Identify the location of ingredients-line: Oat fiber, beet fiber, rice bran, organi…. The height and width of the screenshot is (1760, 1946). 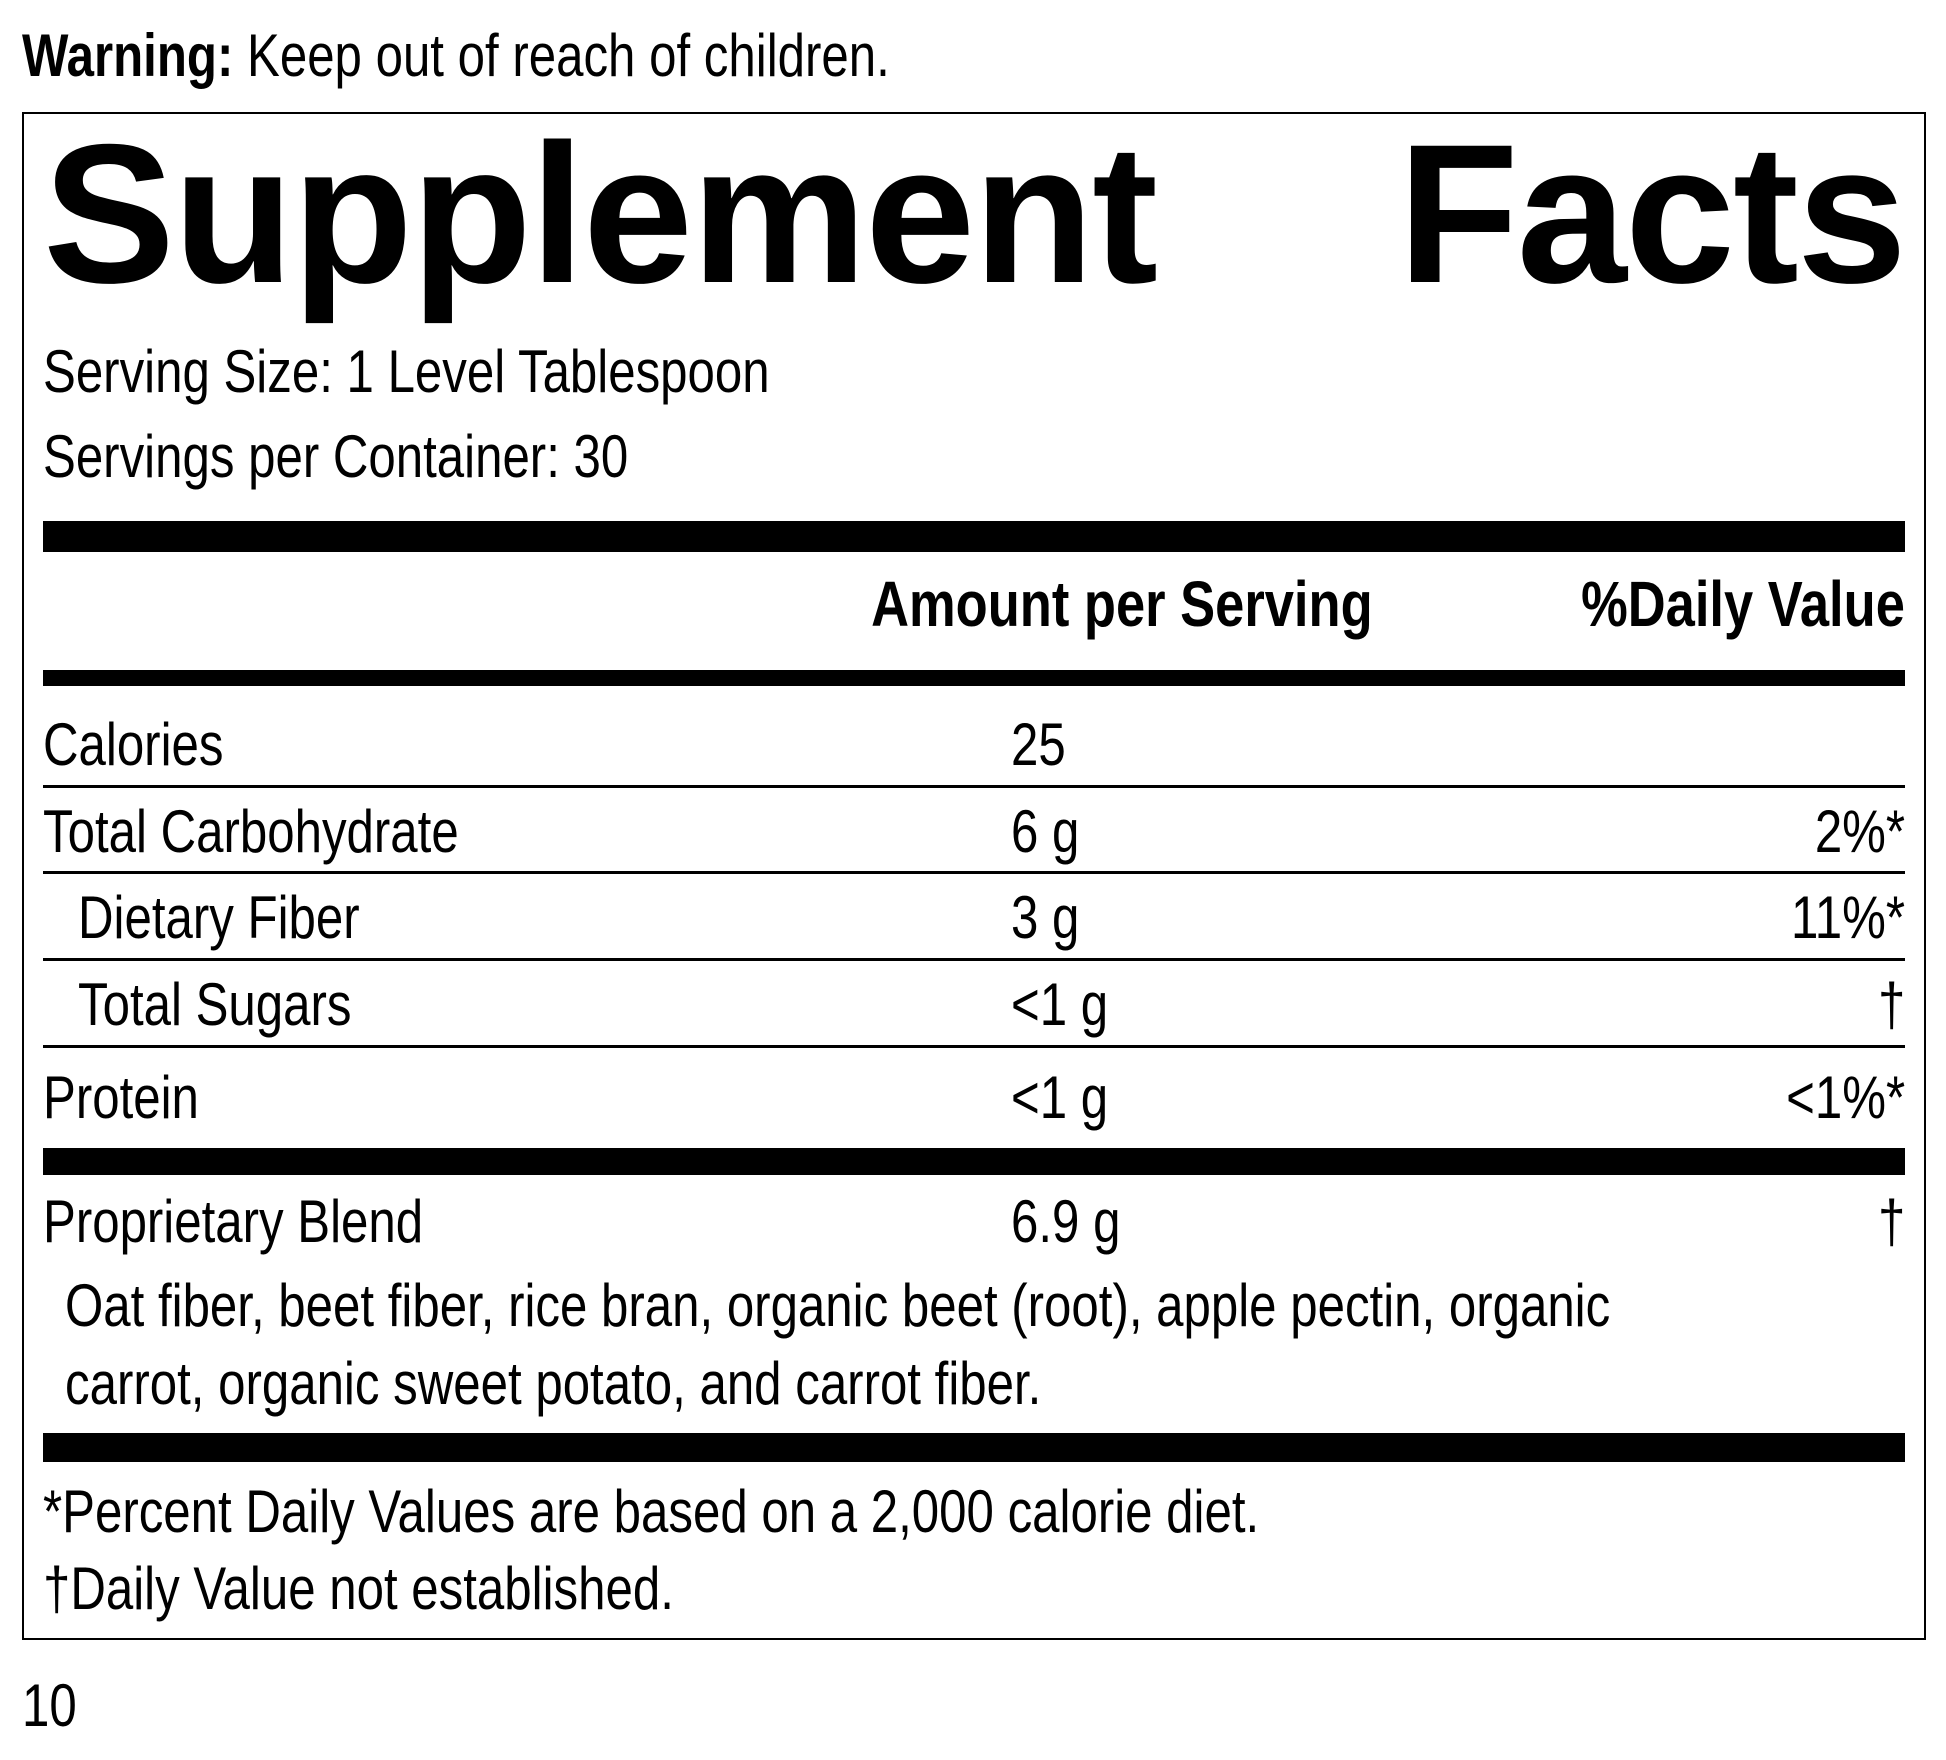
(838, 1305).